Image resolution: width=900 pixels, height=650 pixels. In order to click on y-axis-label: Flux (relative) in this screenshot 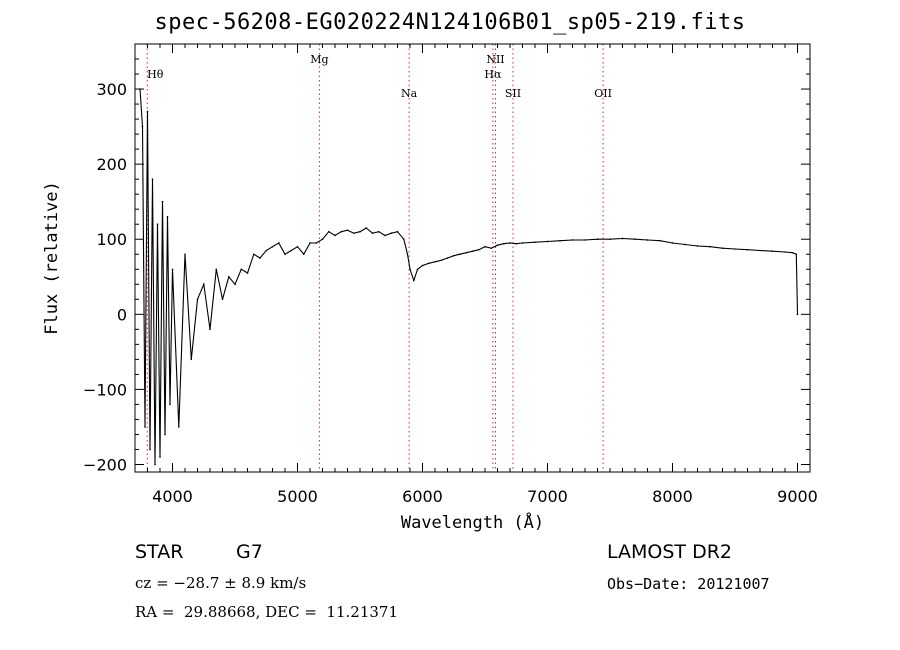, I will do `click(52, 258)`.